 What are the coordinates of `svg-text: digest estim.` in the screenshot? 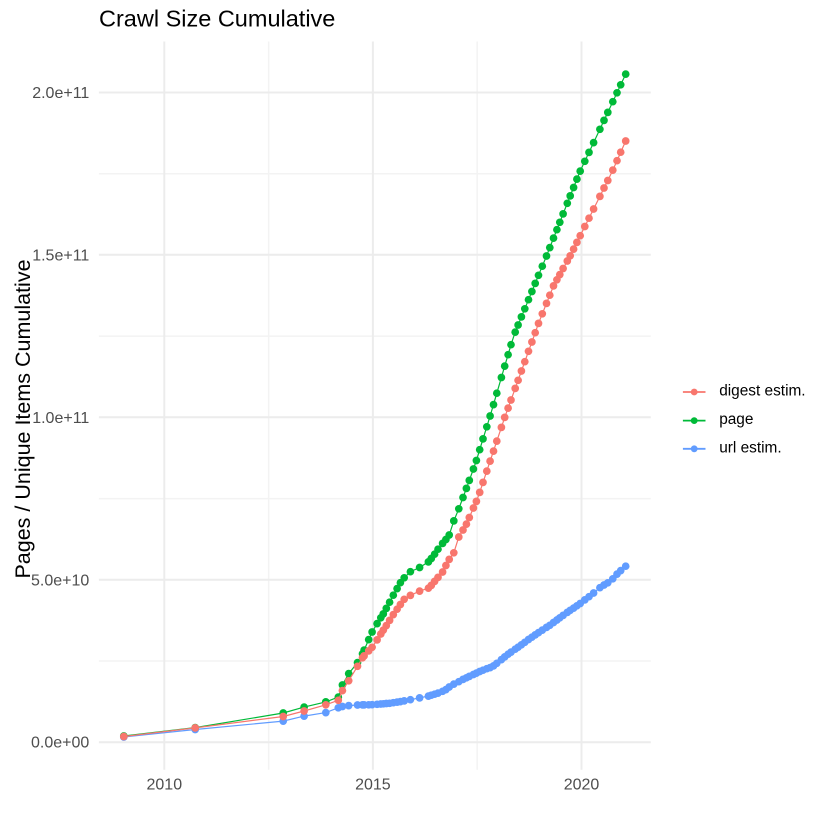 It's located at (762, 391).